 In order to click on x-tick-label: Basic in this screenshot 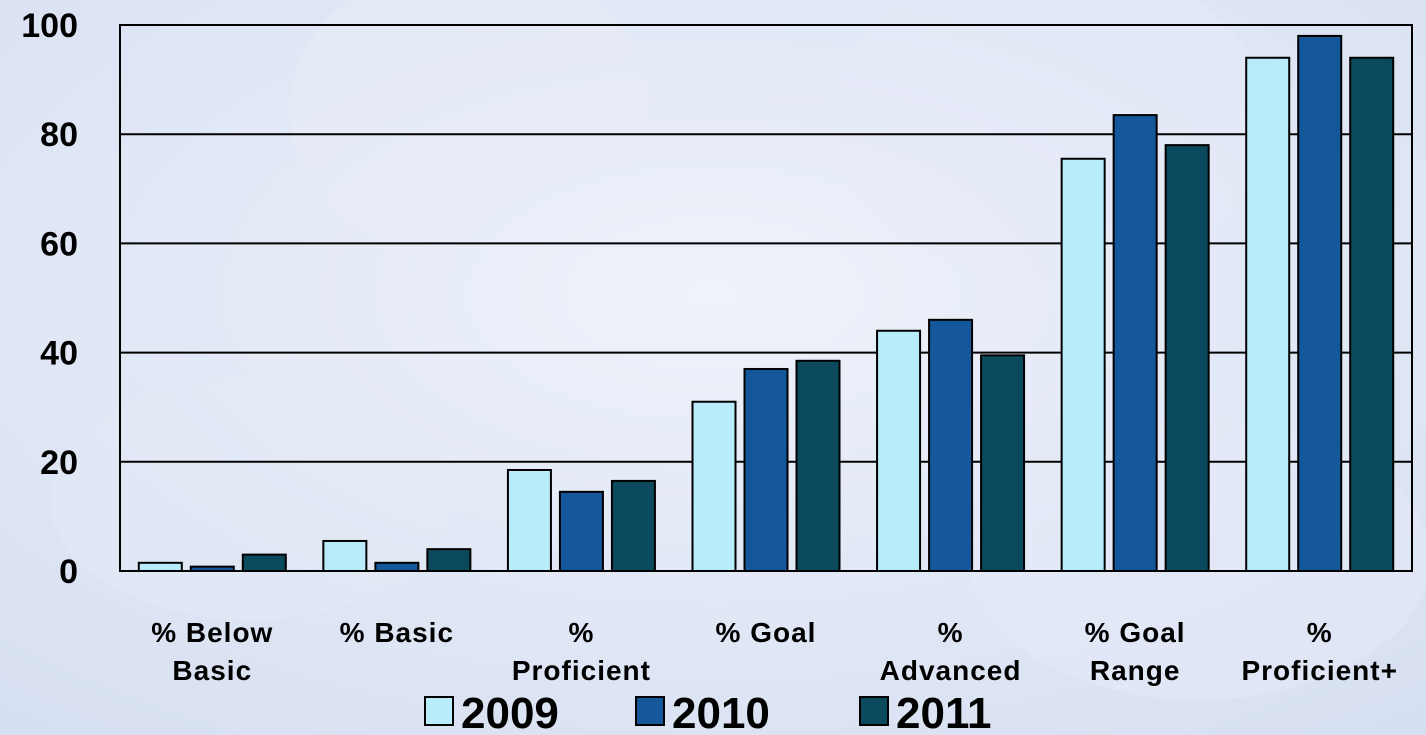, I will do `click(212, 670)`.